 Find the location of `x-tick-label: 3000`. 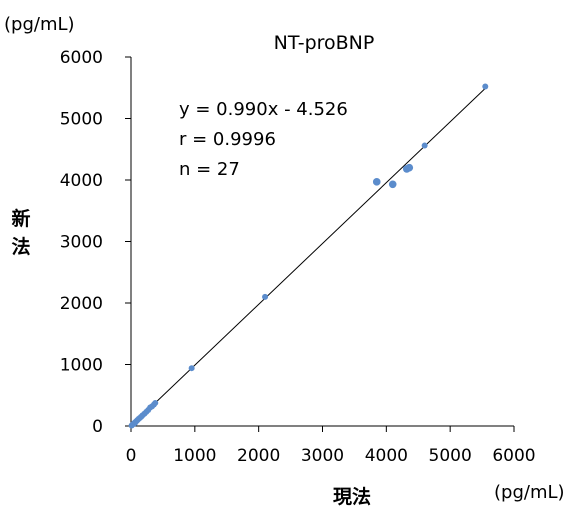

x-tick-label: 3000 is located at coordinates (322, 456).